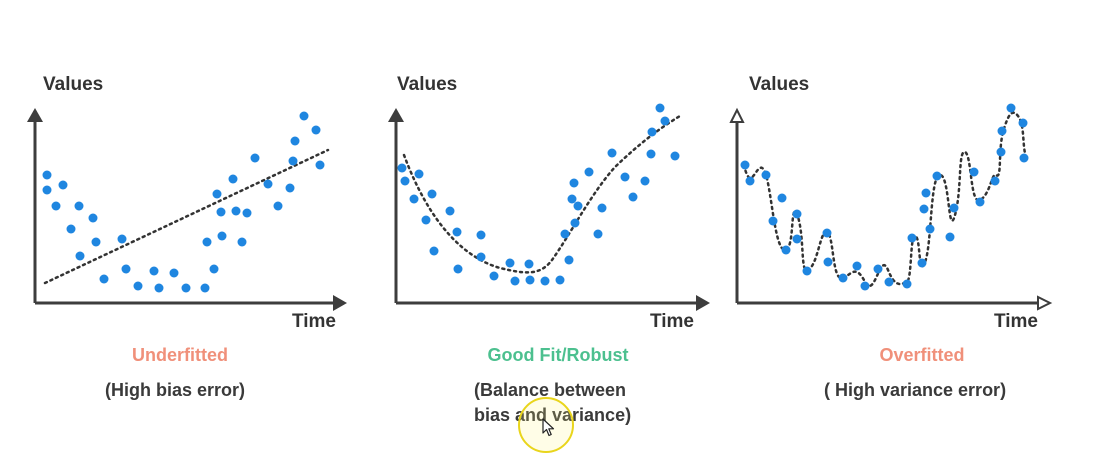  I want to click on x-axis-label-underfitted: Time, so click(314, 321).